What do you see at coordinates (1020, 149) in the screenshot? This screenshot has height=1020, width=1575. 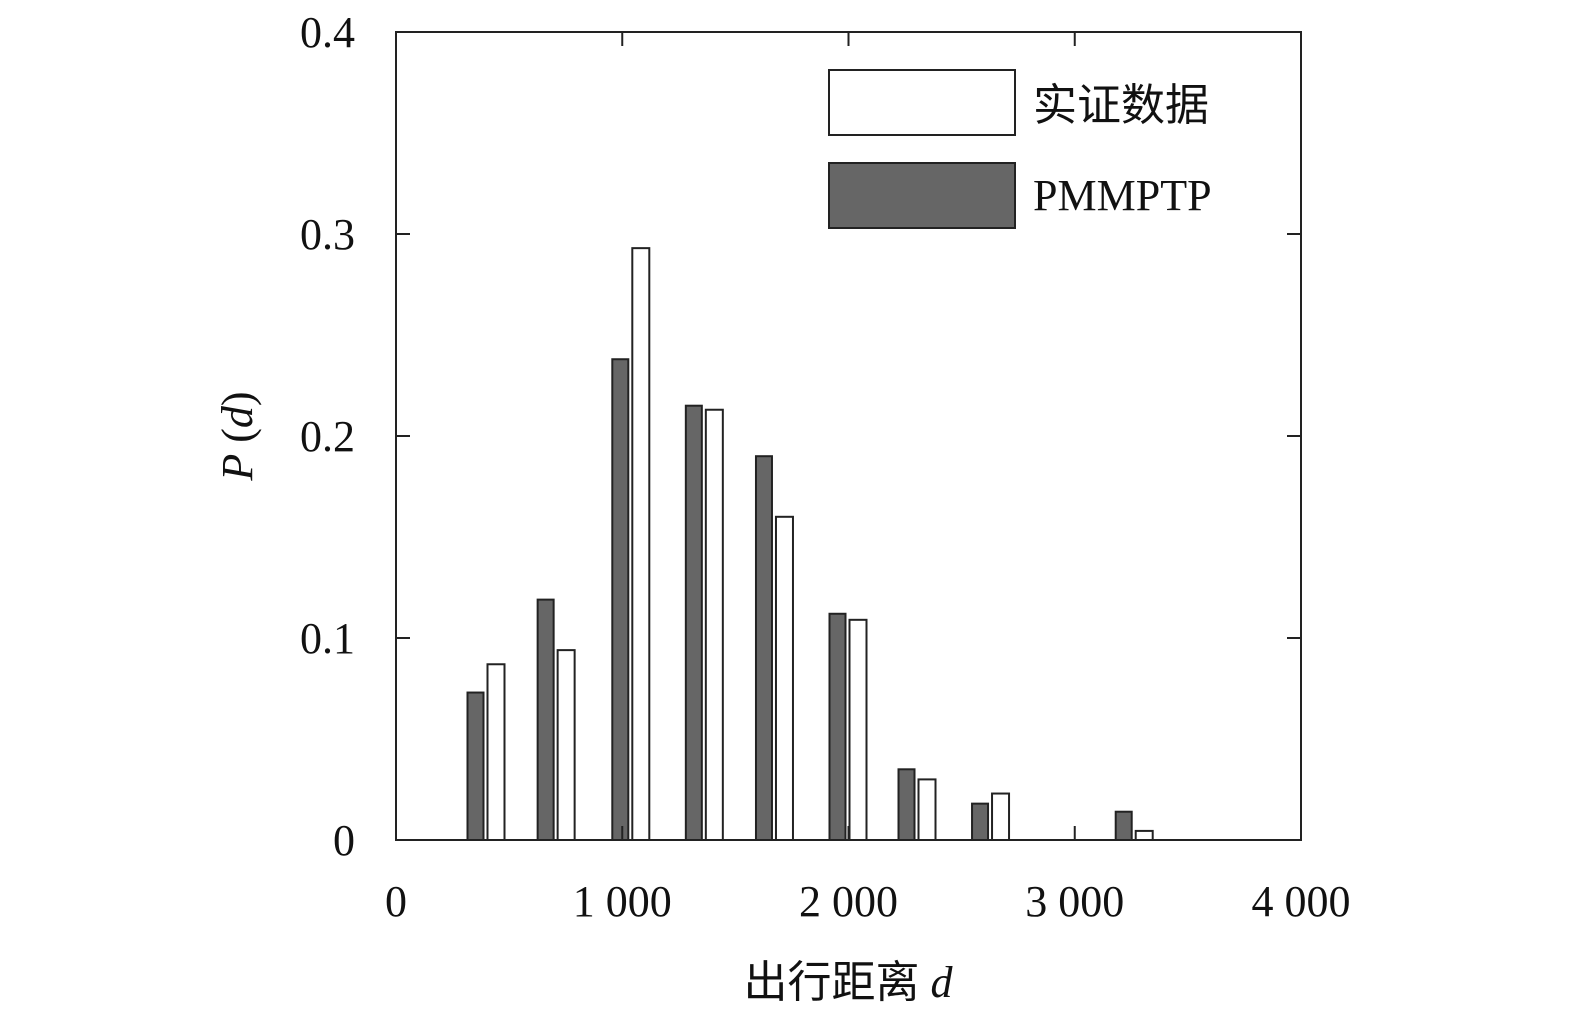 I see `legend: 实证数据 PMMPTP` at bounding box center [1020, 149].